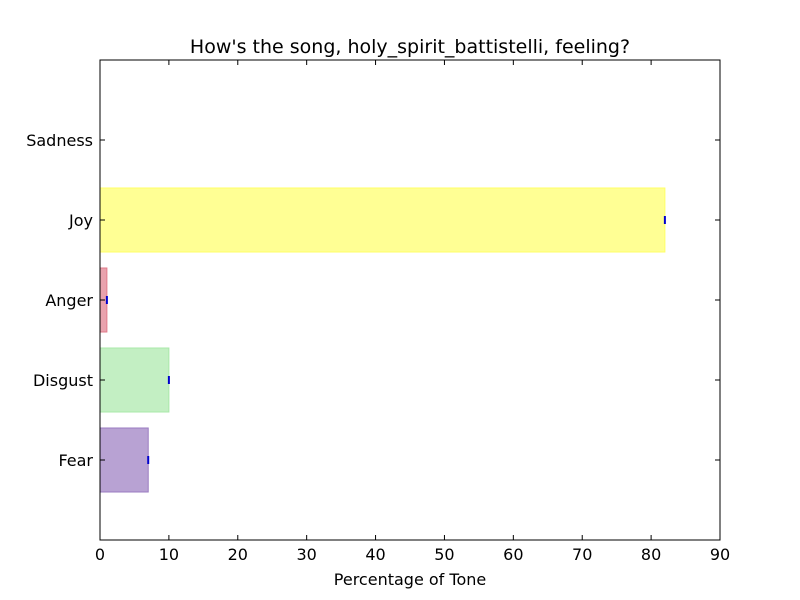  I want to click on y-tick-label-anger: Anger, so click(69, 300).